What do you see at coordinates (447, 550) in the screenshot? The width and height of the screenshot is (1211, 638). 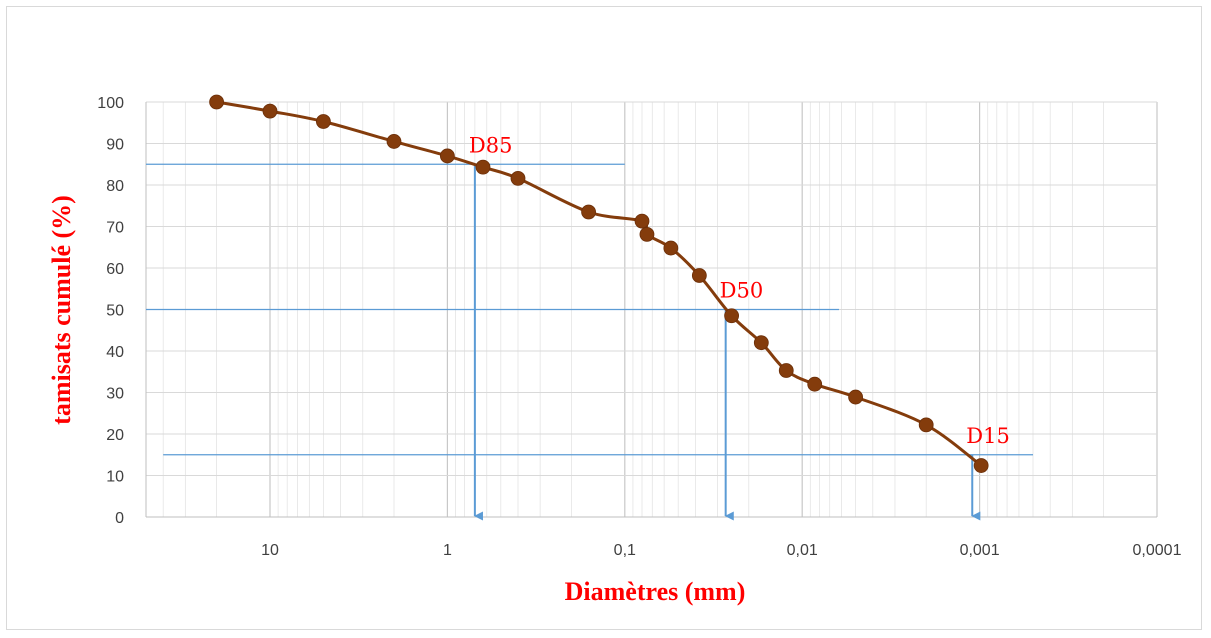 I see `x-tick-label: 1` at bounding box center [447, 550].